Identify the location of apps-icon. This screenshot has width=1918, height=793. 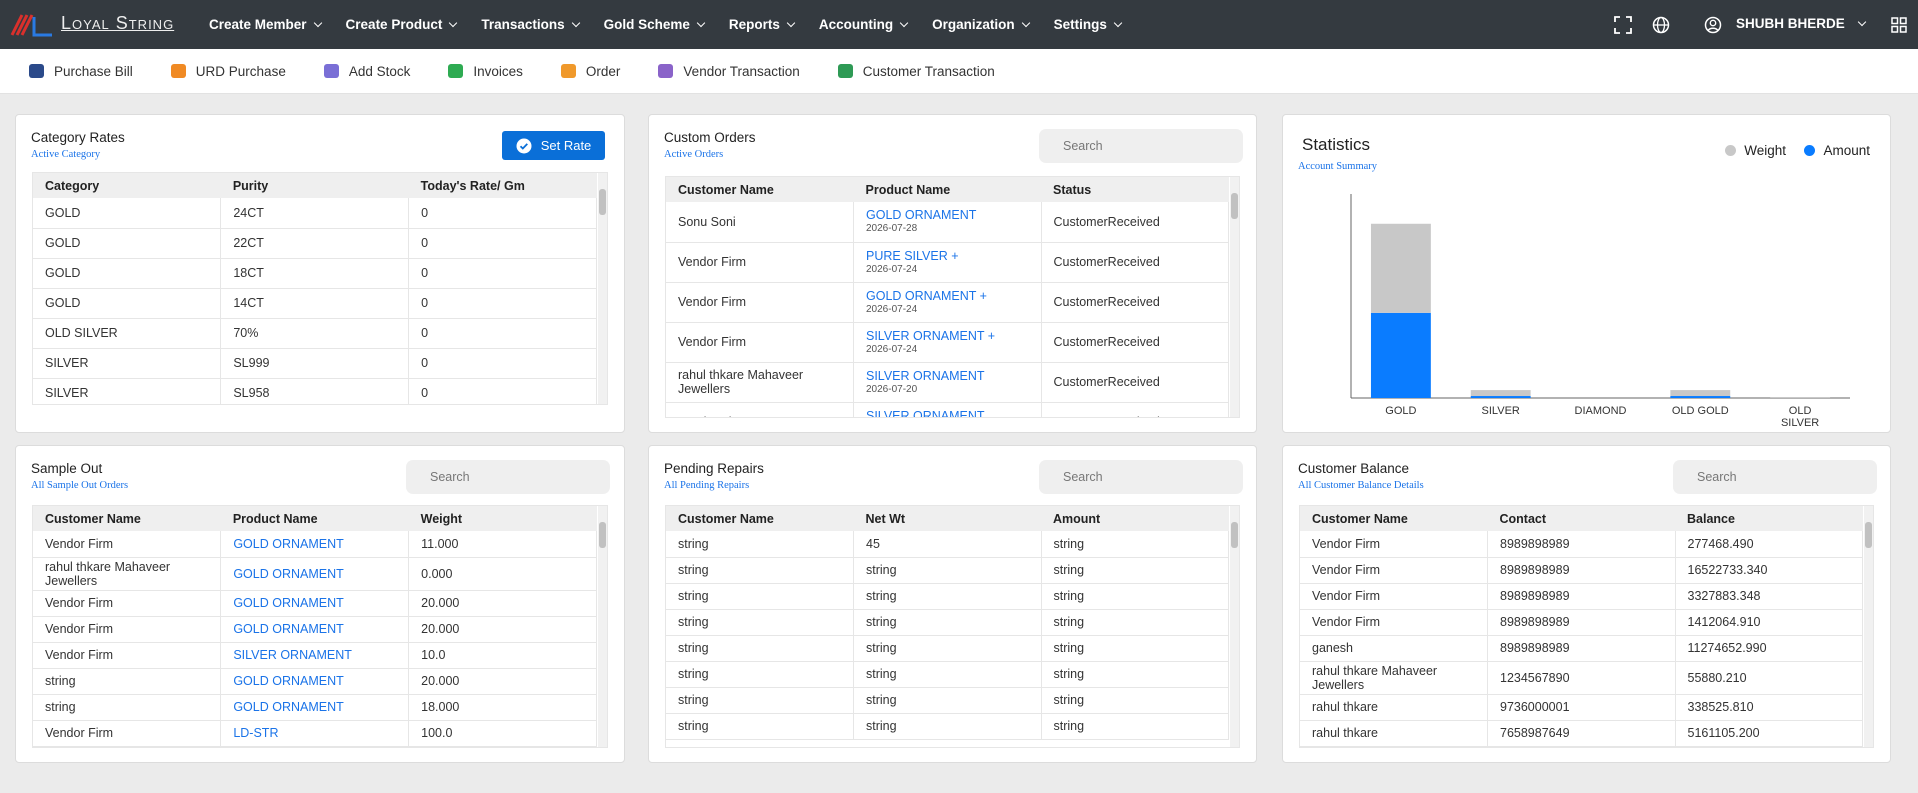
(1899, 25).